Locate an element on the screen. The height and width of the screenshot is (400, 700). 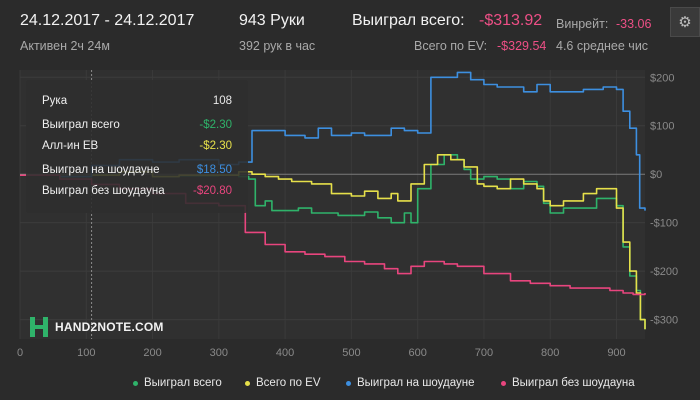
tooltip-value-won: -$2.30 is located at coordinates (215, 125).